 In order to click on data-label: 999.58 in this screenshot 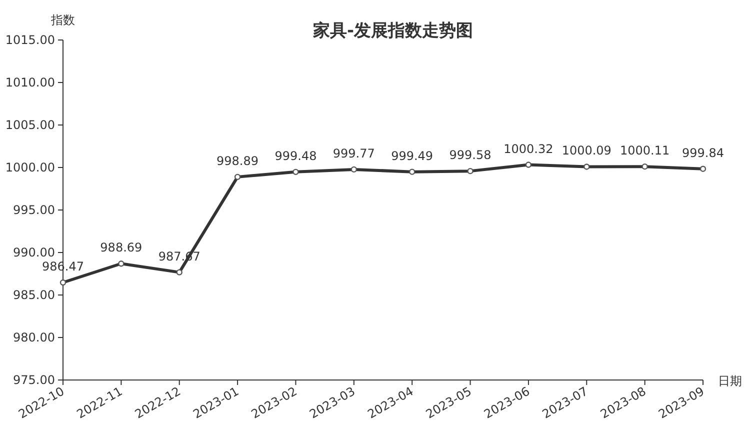, I will do `click(470, 155)`.